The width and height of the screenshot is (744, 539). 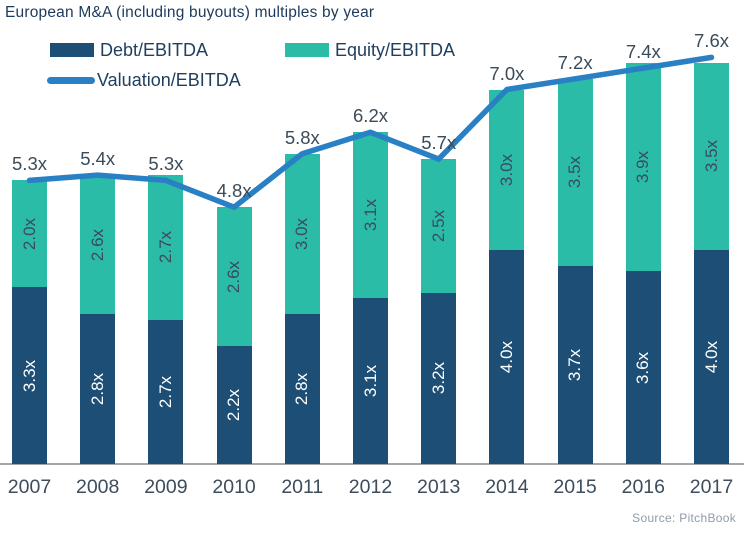 I want to click on equity-value-label: 2.5x, so click(x=438, y=225).